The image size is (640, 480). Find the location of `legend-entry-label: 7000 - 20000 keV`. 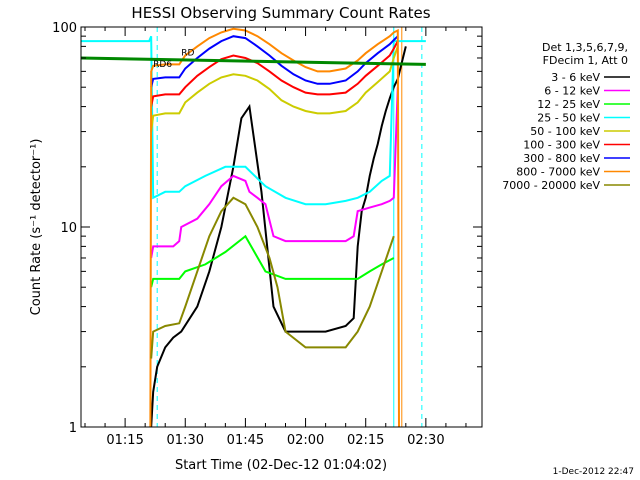

legend-entry-label: 7000 - 20000 keV is located at coordinates (551, 185).